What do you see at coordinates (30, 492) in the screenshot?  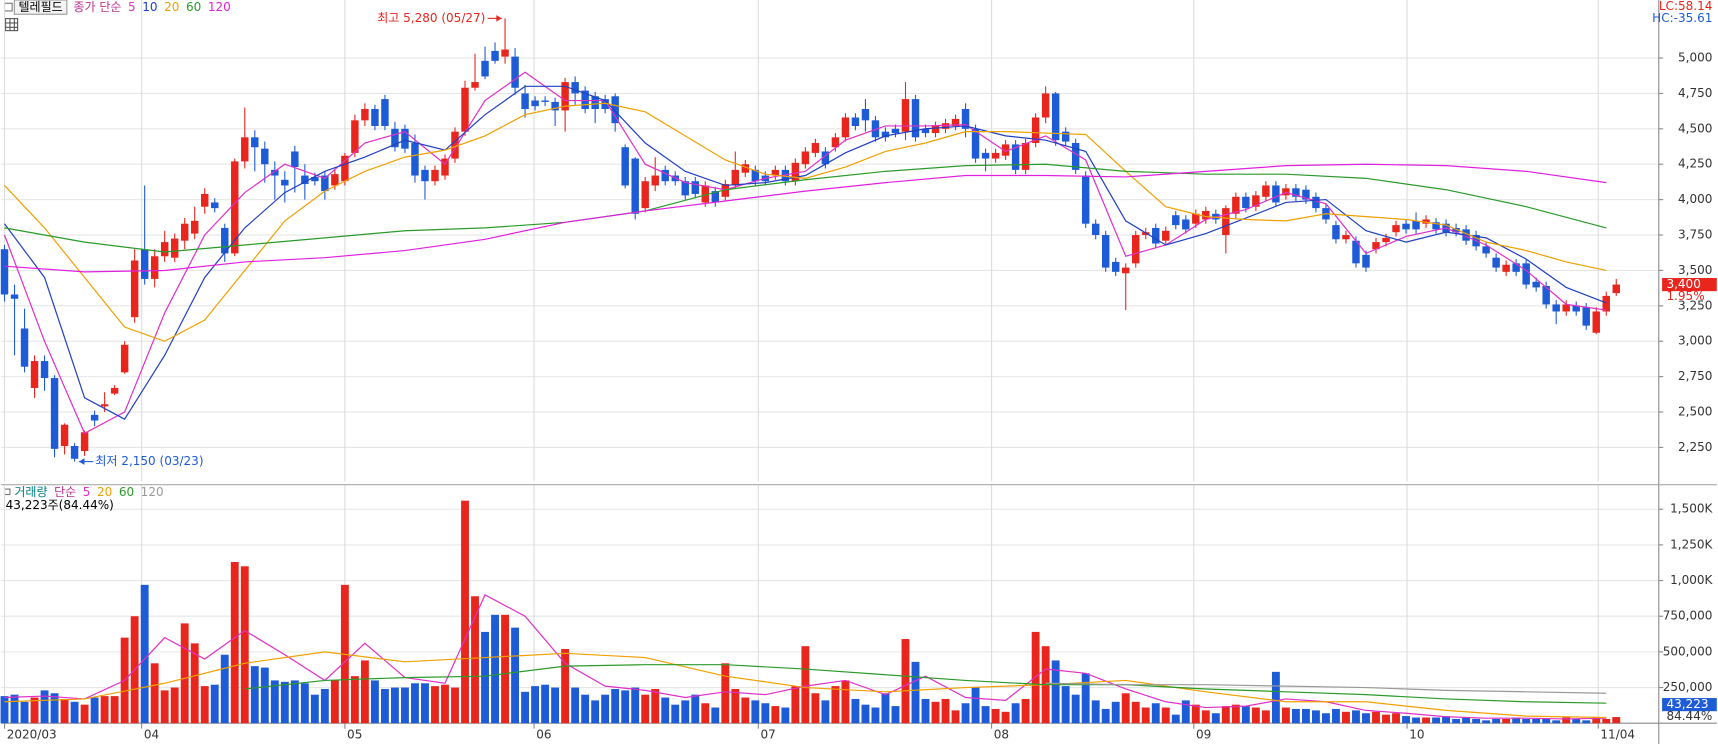 I see `pane-title: 거래량` at bounding box center [30, 492].